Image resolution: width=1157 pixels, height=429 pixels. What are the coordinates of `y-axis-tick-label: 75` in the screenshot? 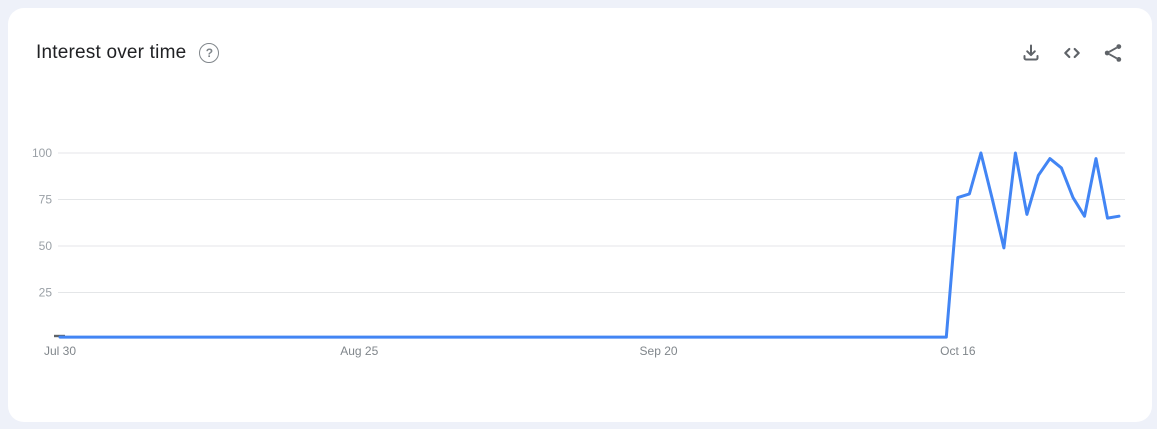 It's located at (46, 200).